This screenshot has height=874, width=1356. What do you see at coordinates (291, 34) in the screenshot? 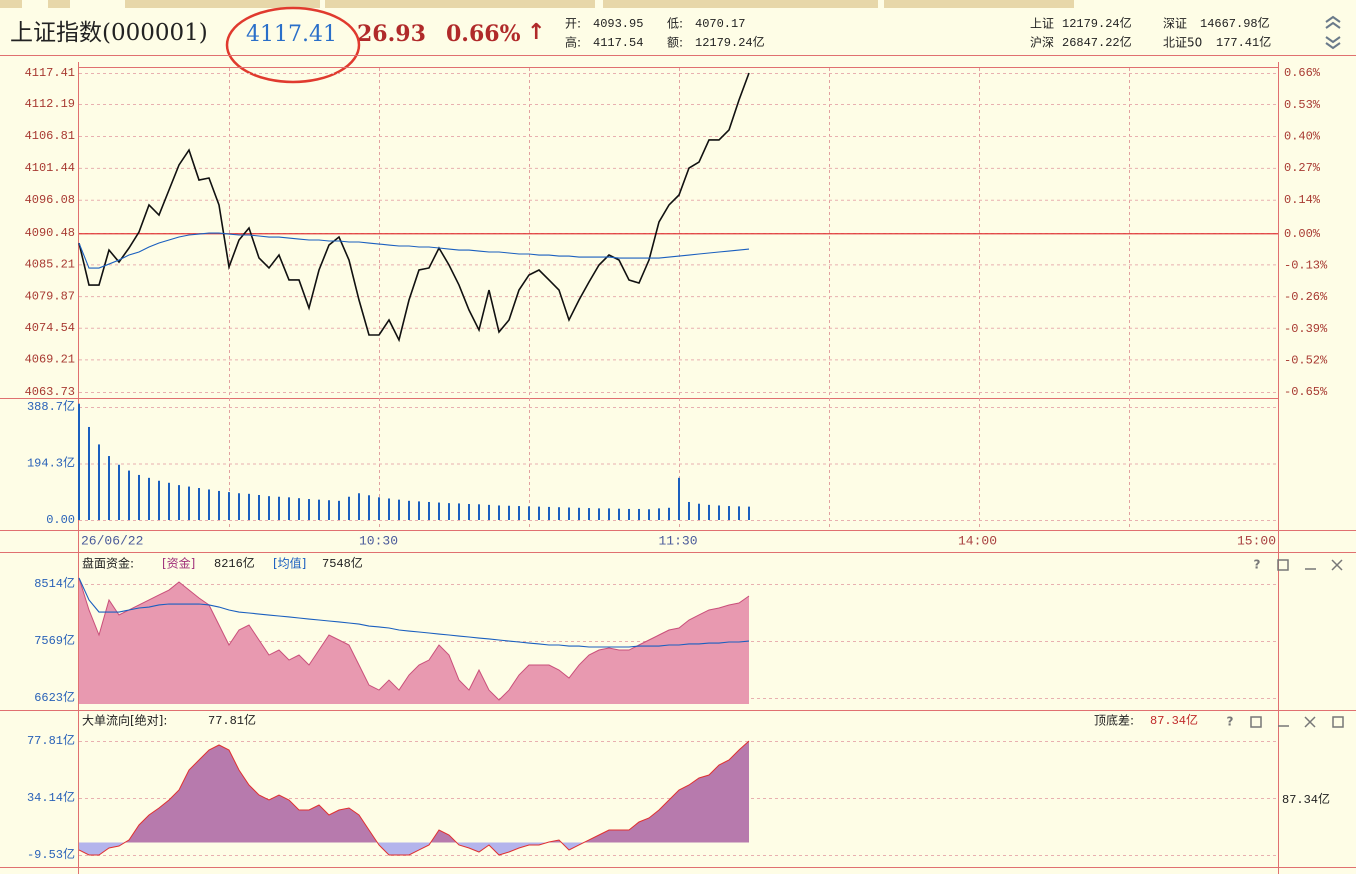
I see `index-price: 4117.41` at bounding box center [291, 34].